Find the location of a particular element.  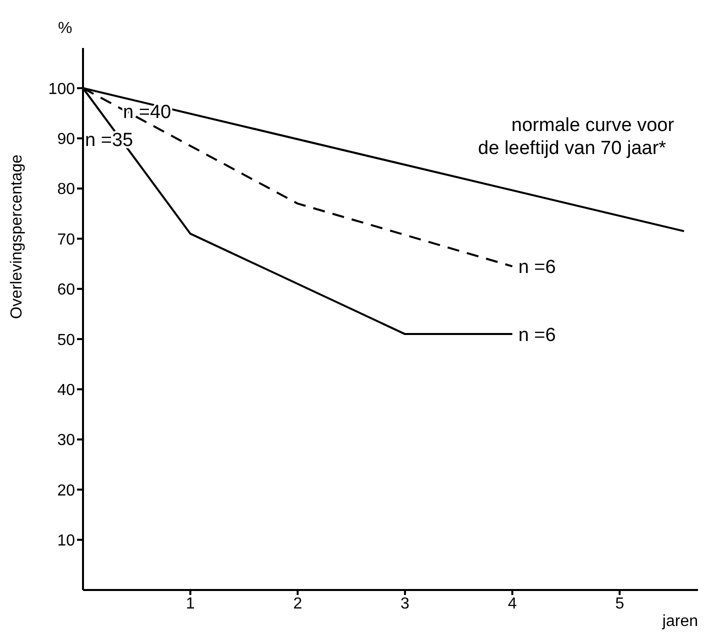

y-axis-title: Overlevingspercentage is located at coordinates (17, 236).